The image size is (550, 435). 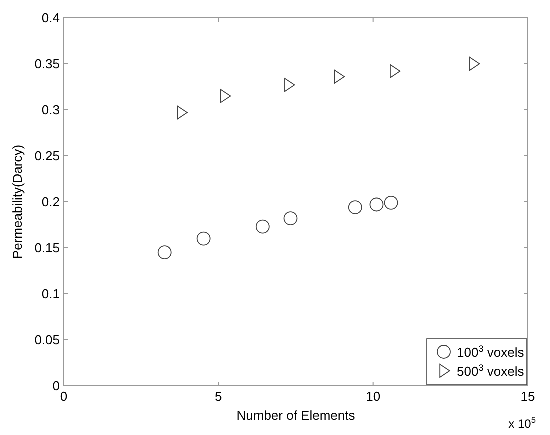 What do you see at coordinates (491, 371) in the screenshot?
I see `legend-label: 500$^{3}$ voxels` at bounding box center [491, 371].